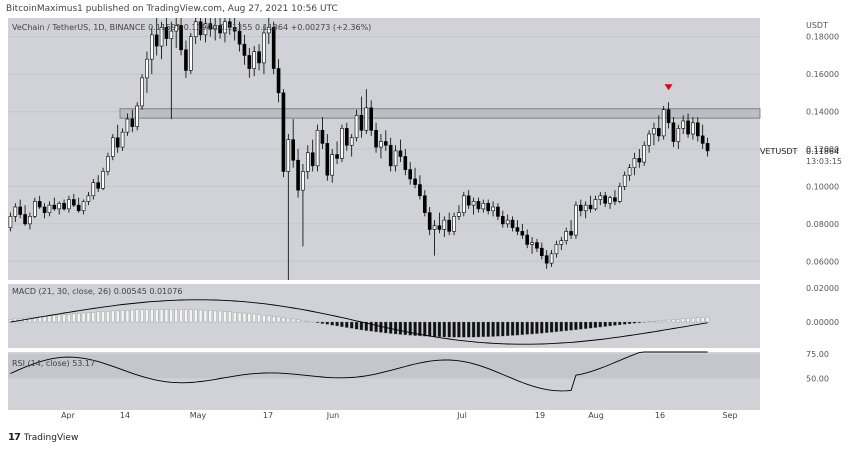 The width and height of the screenshot is (850, 450). What do you see at coordinates (822, 151) in the screenshot?
I see `last-price-label: 0.11864` at bounding box center [822, 151].